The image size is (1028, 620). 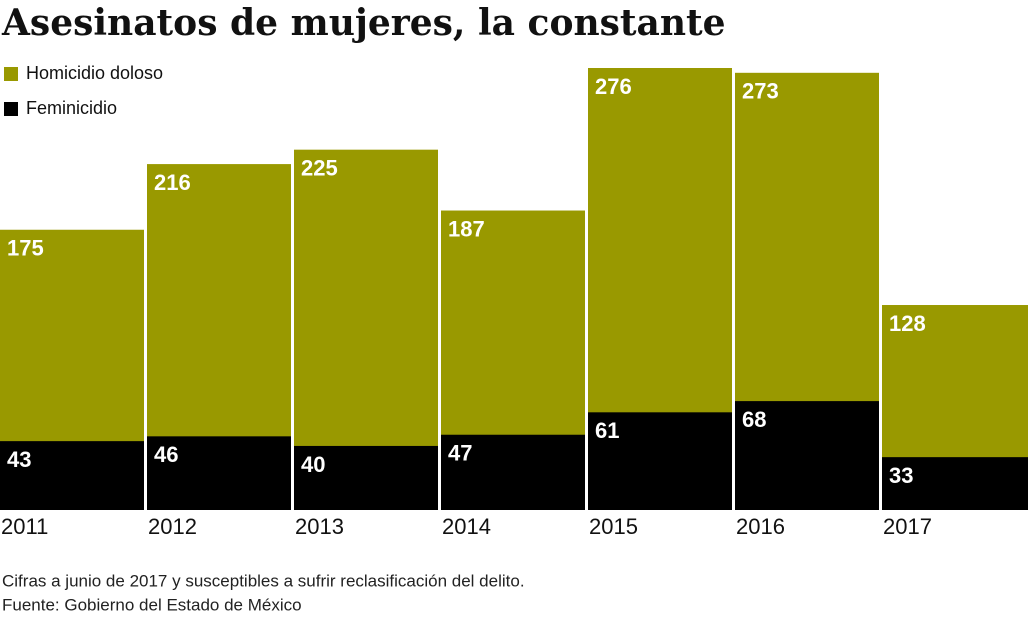 I want to click on x-tick-label: 2014, so click(x=466, y=526).